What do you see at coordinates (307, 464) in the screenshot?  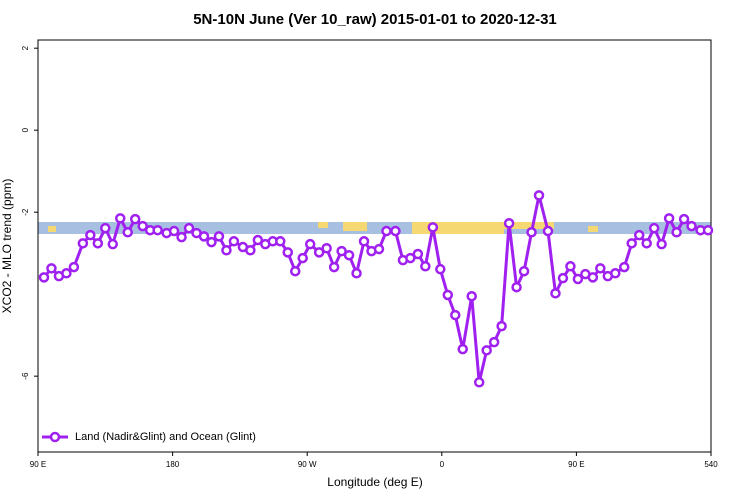 I see `x-tick-label: 90 W` at bounding box center [307, 464].